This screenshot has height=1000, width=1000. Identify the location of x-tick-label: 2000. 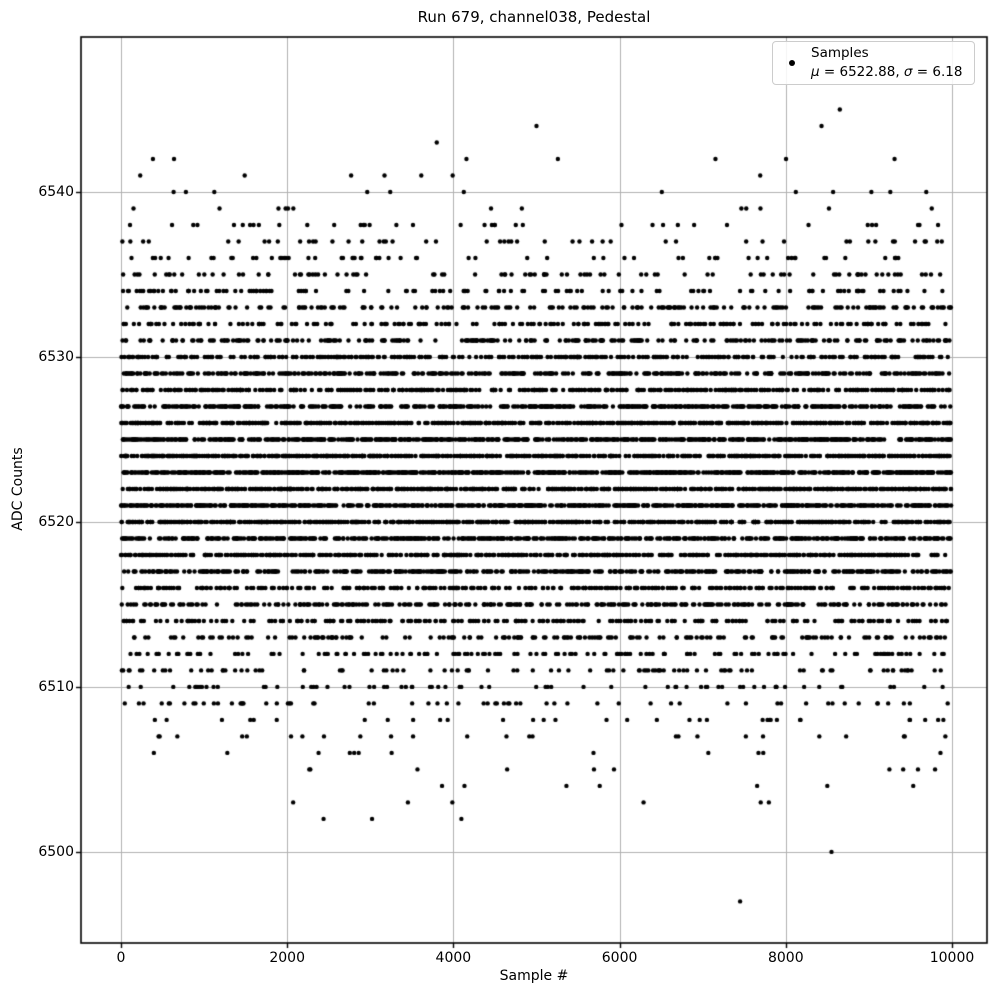
(287, 958).